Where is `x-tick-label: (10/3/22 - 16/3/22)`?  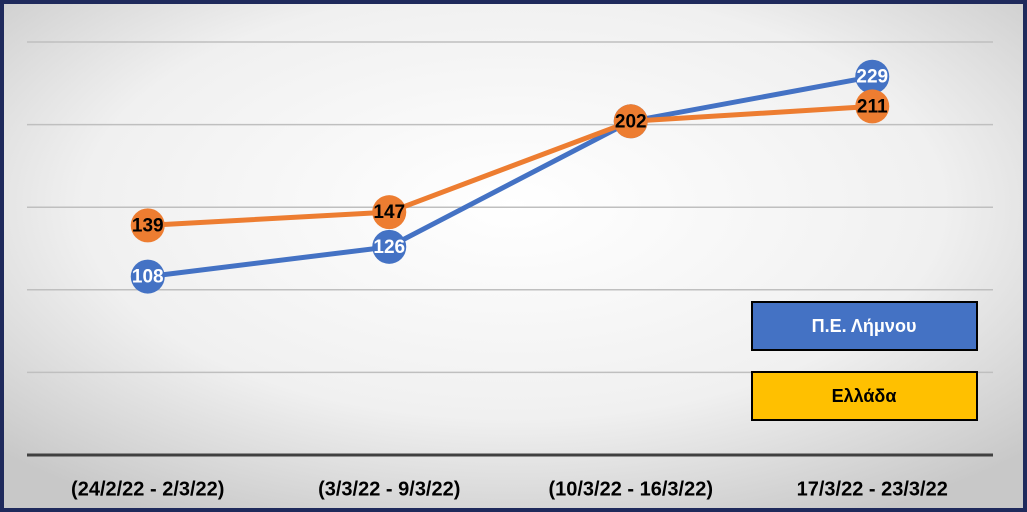 x-tick-label: (10/3/22 - 16/3/22) is located at coordinates (630, 489).